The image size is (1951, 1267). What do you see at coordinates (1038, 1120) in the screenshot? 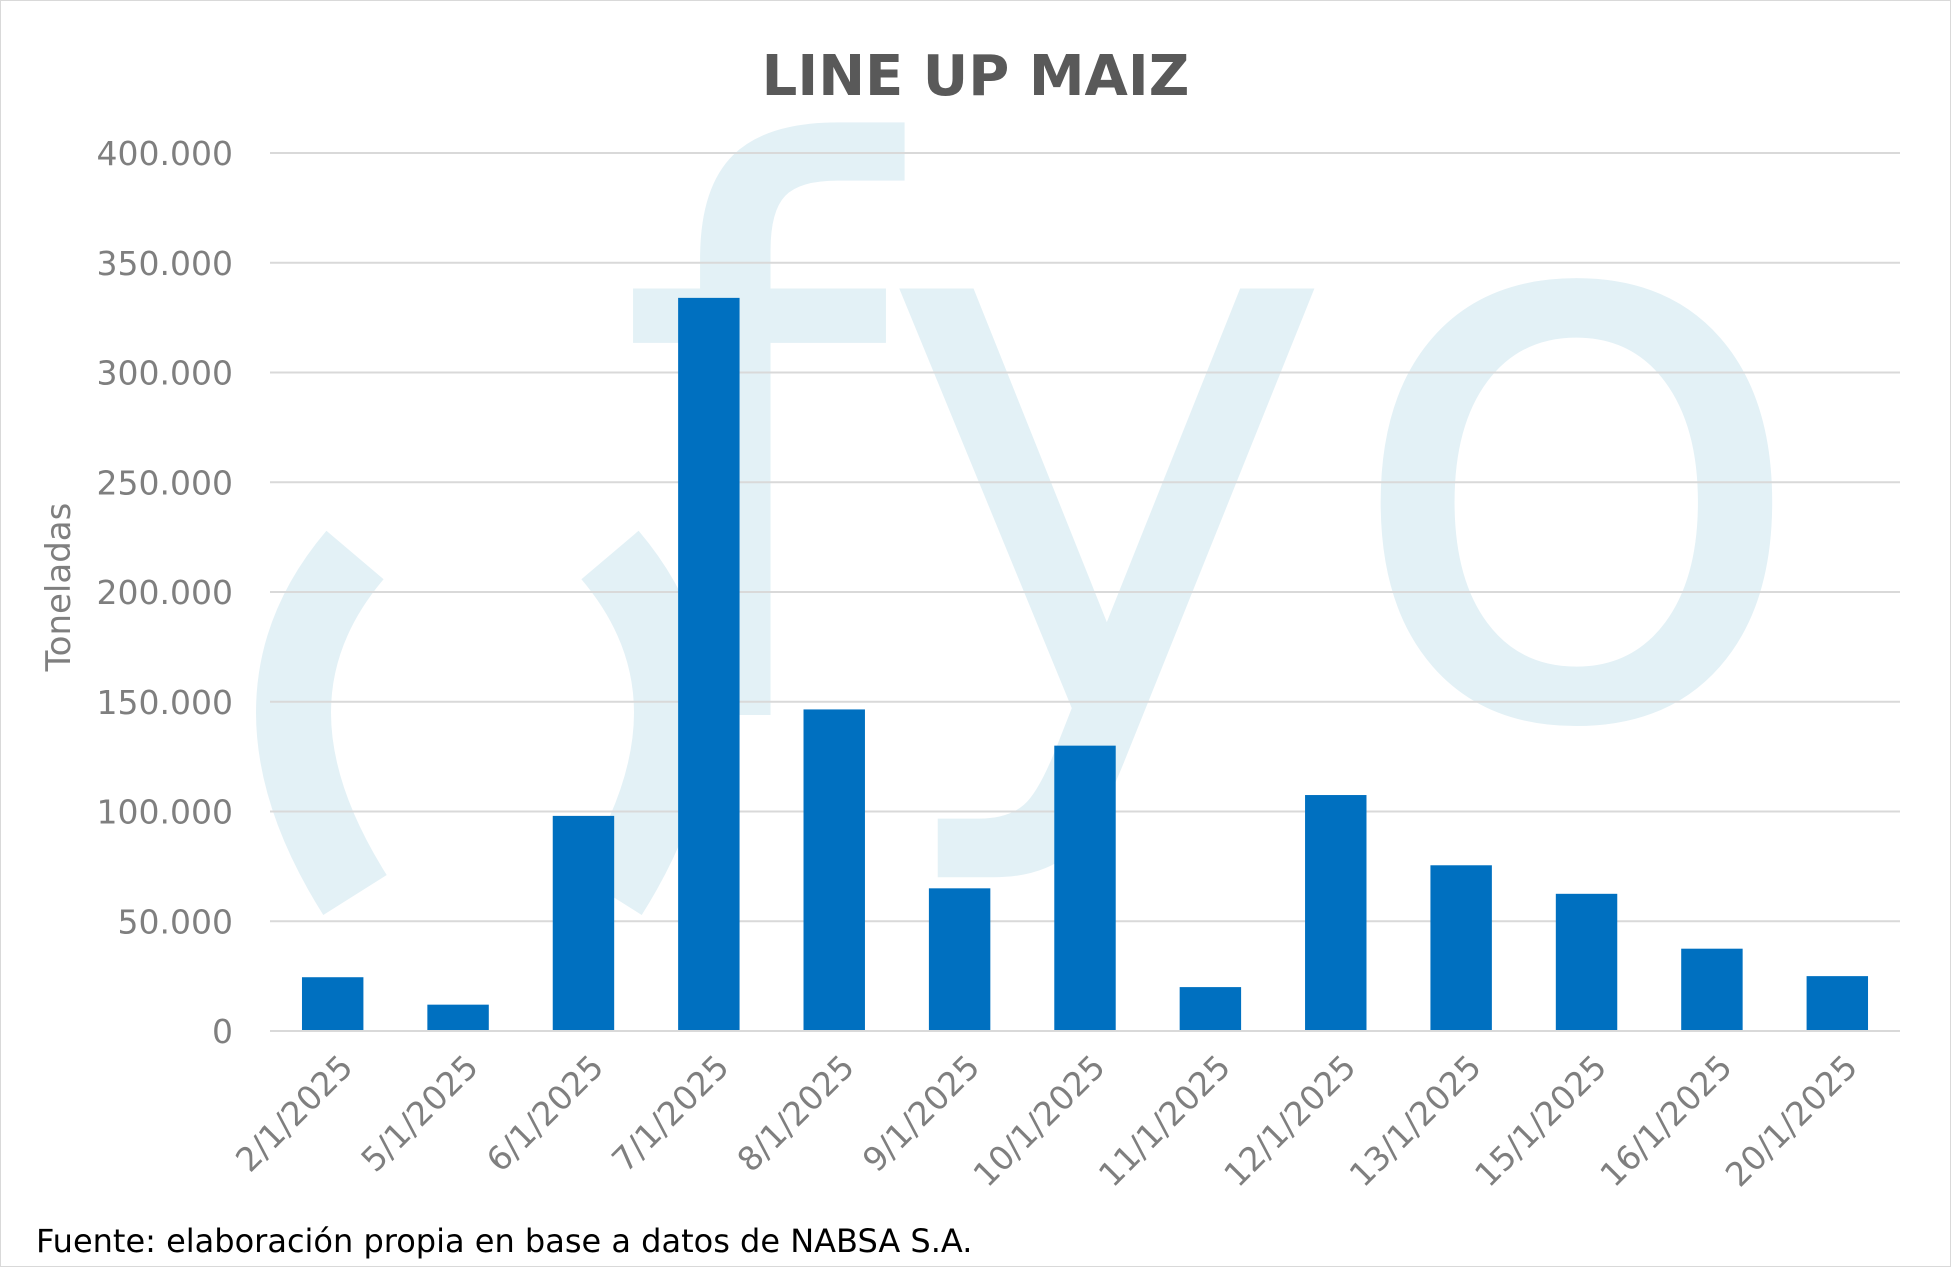
I see `x-tick-label: 10/1/2025` at bounding box center [1038, 1120].